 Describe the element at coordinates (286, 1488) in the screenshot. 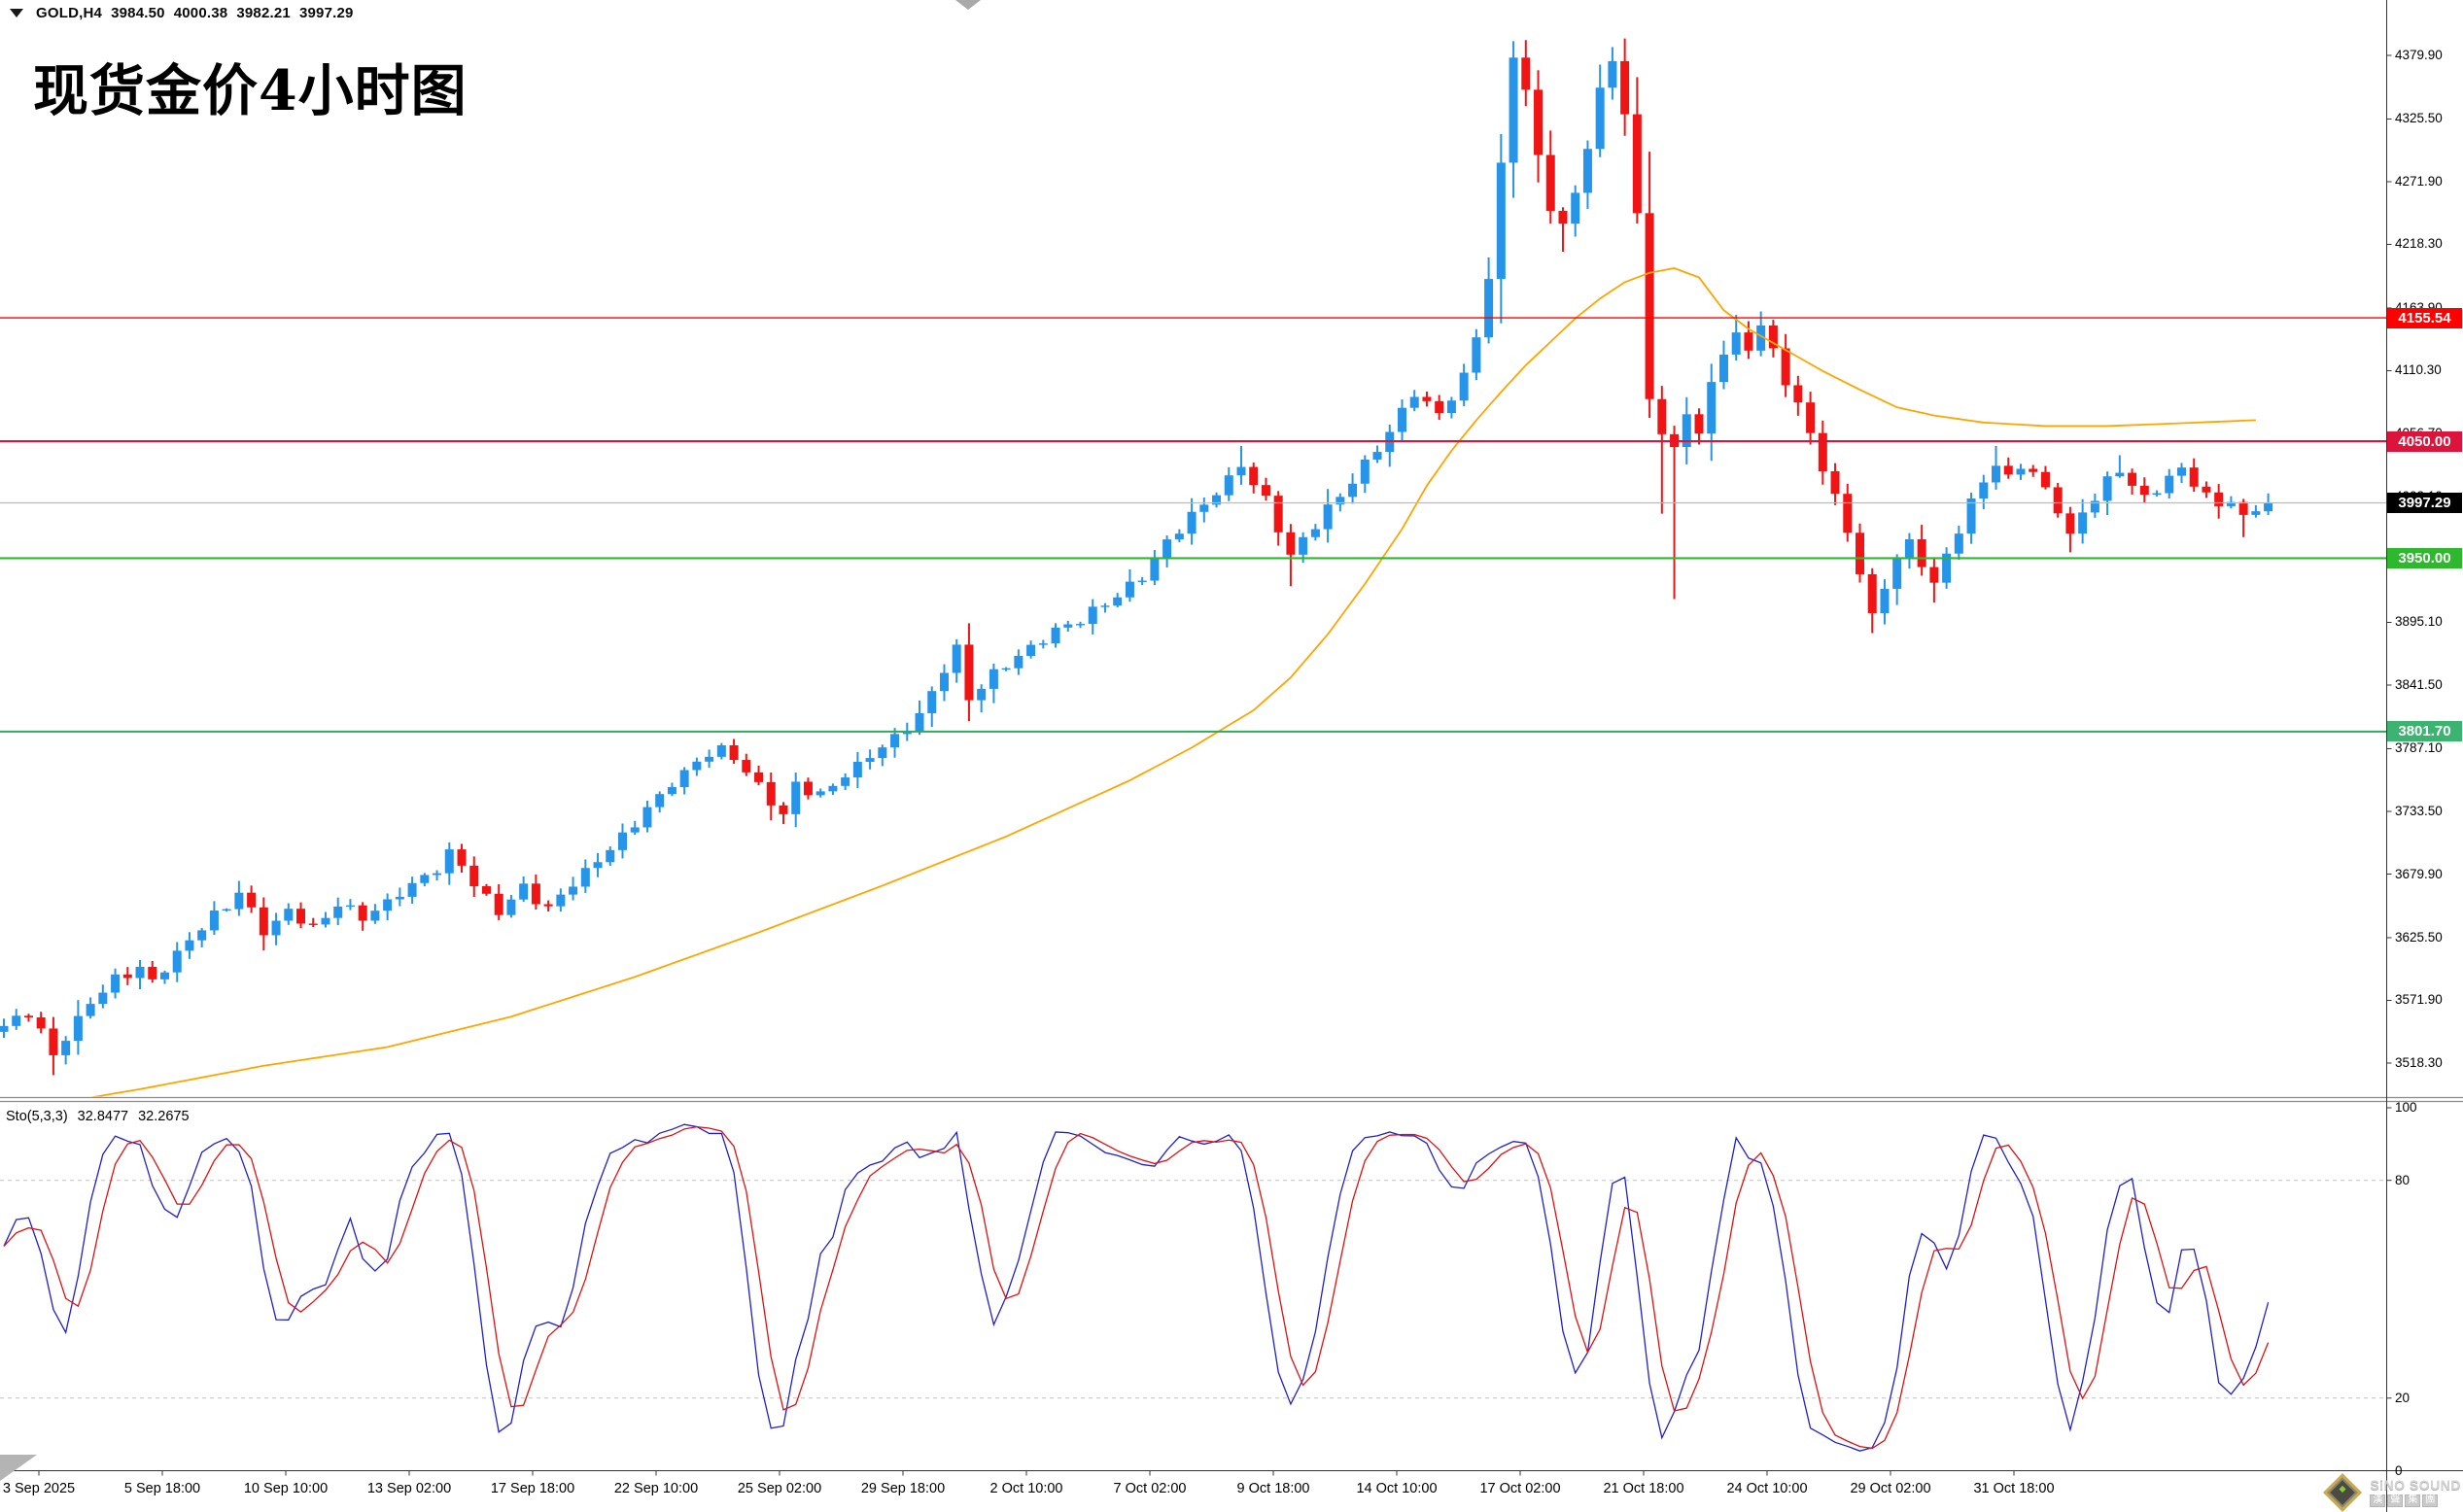

I see `time-axis-label: 10 Sep 10:00` at that location.